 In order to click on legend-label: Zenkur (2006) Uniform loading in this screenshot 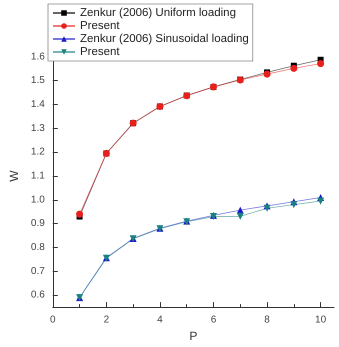, I will do `click(158, 13)`.